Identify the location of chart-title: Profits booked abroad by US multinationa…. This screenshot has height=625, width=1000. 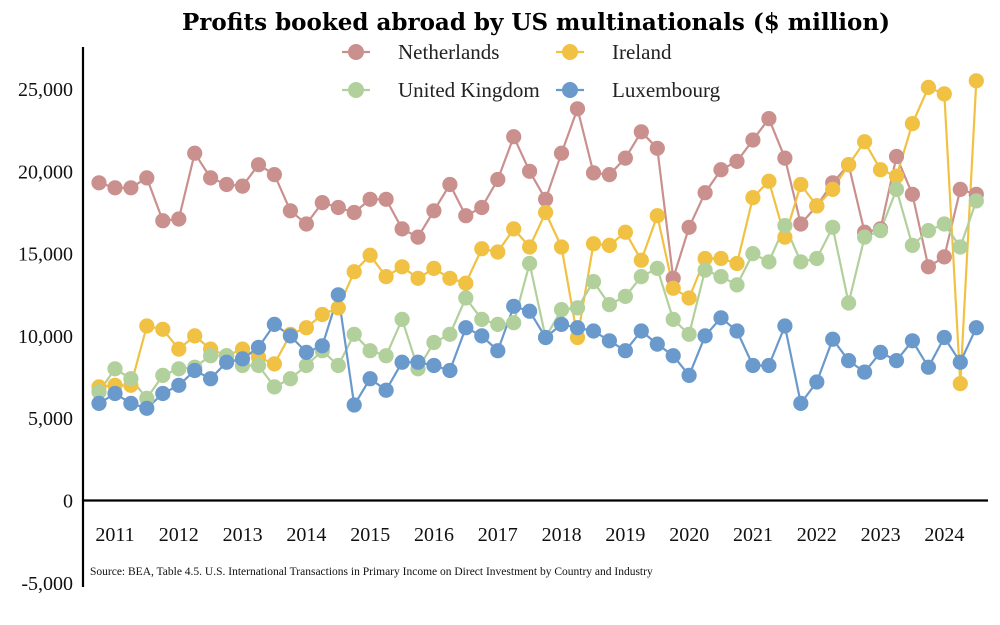
(536, 22).